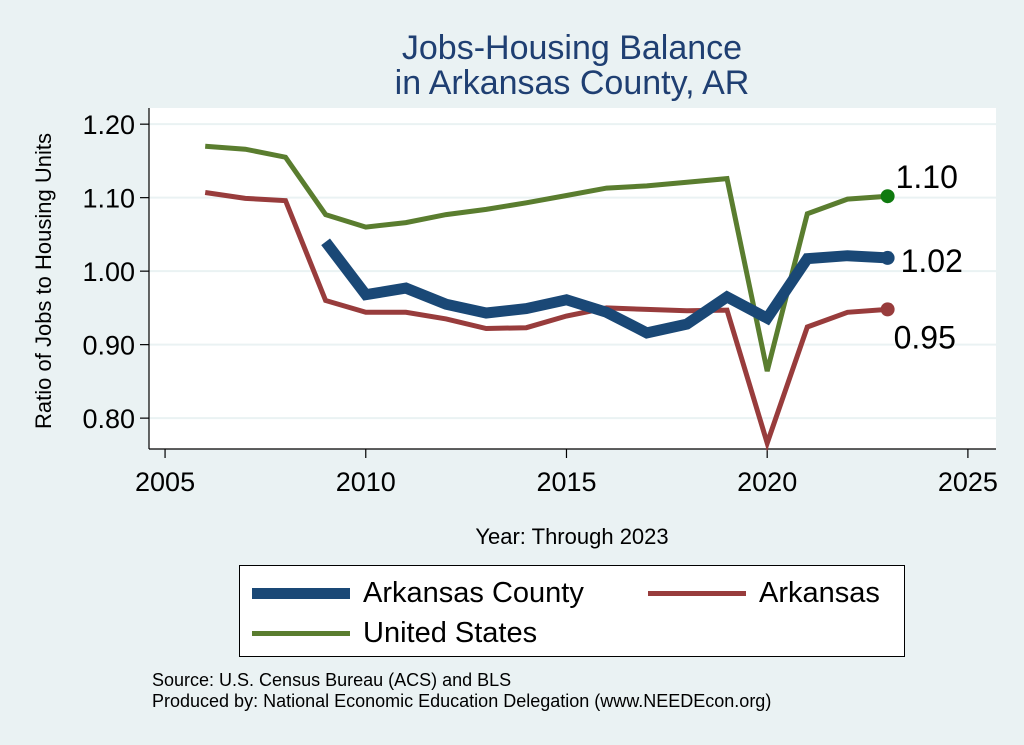  I want to click on y-tick-label: 1.00, so click(108, 272).